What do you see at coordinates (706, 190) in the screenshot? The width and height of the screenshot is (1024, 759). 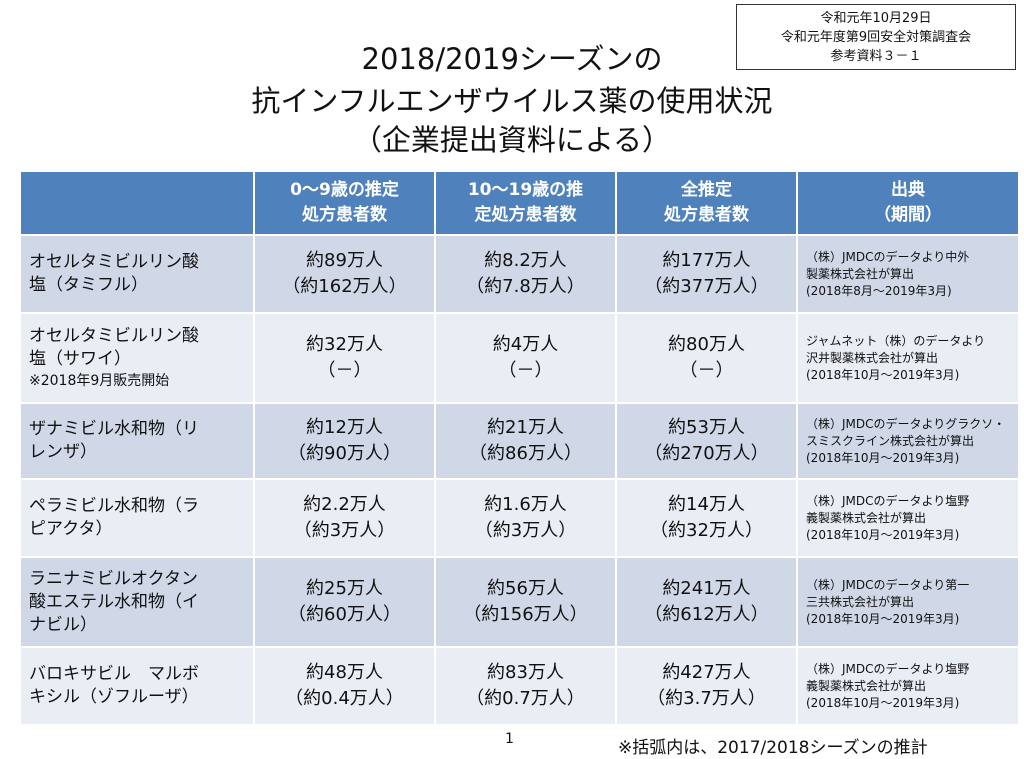 I see `header-line: 全推定` at bounding box center [706, 190].